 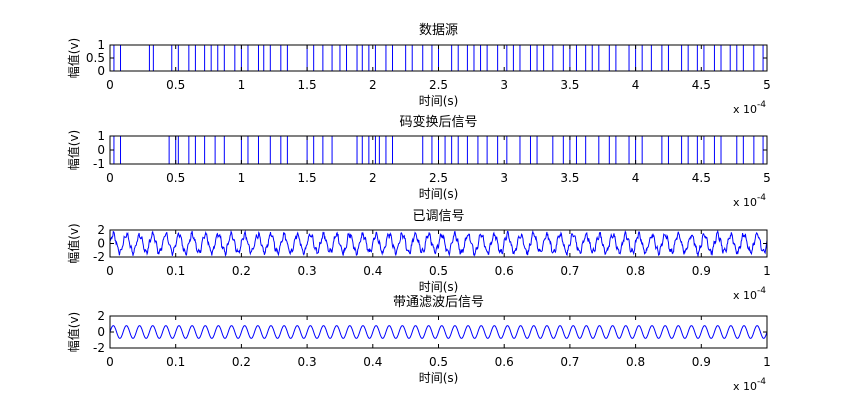 I want to click on y-tick-label: -1, so click(x=99, y=164).